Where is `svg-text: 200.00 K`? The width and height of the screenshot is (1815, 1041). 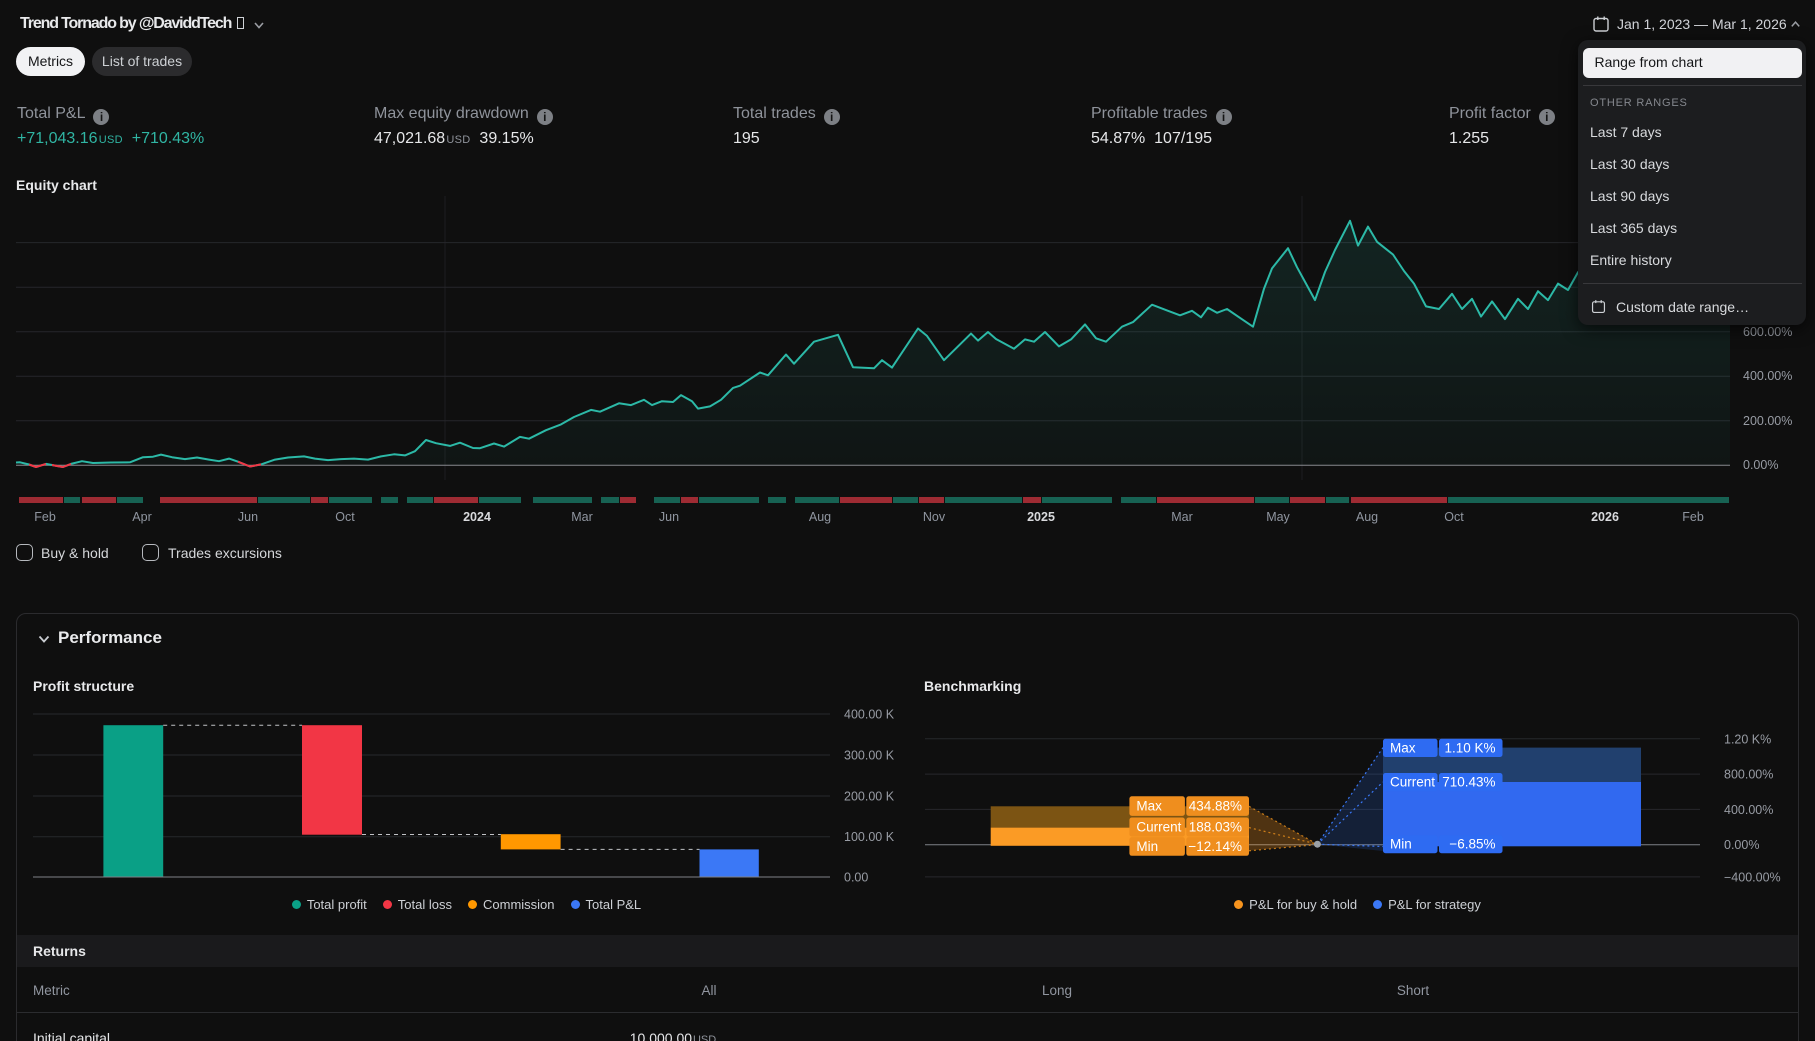 svg-text: 200.00 K is located at coordinates (869, 797).